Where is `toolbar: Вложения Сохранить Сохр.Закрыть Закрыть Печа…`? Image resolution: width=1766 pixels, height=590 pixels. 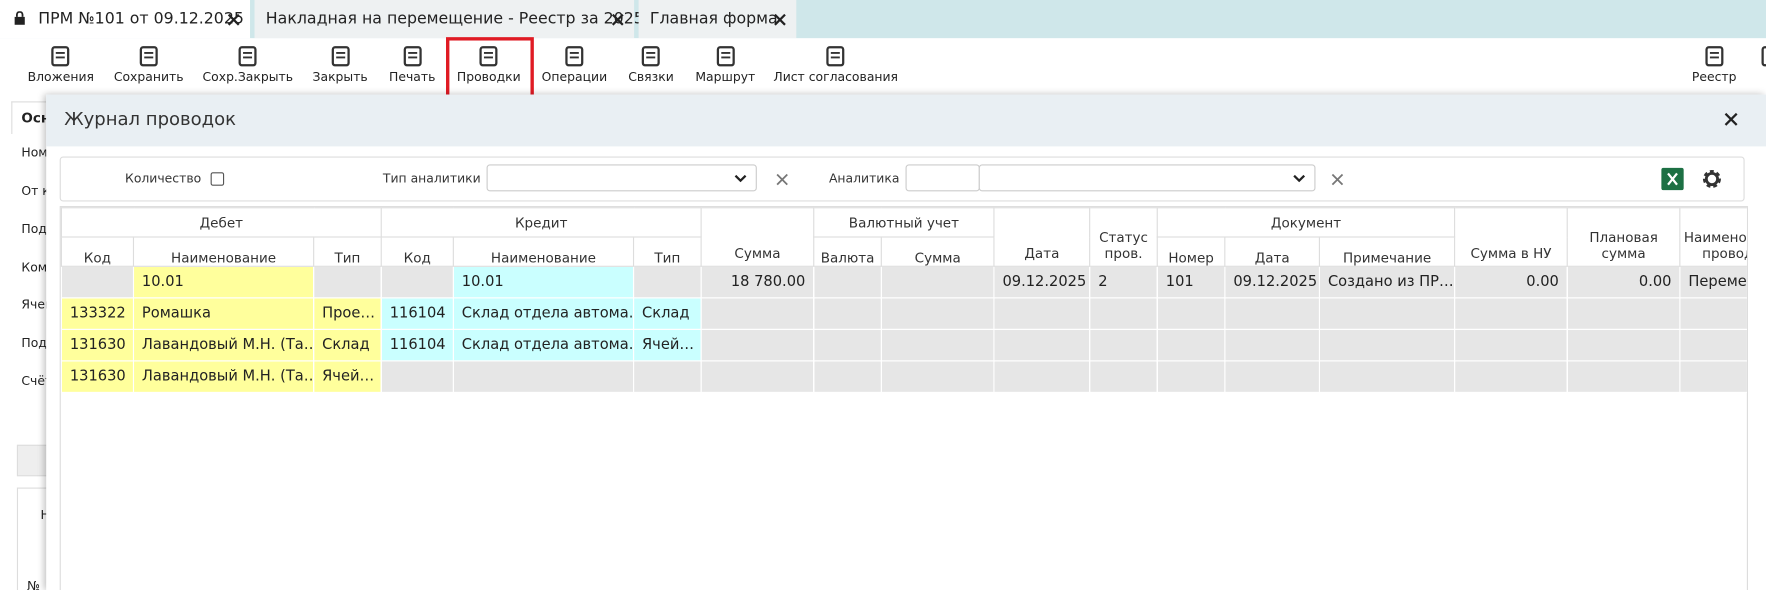 toolbar: Вложения Сохранить Сохр.Закрыть Закрыть Печа… is located at coordinates (883, 66).